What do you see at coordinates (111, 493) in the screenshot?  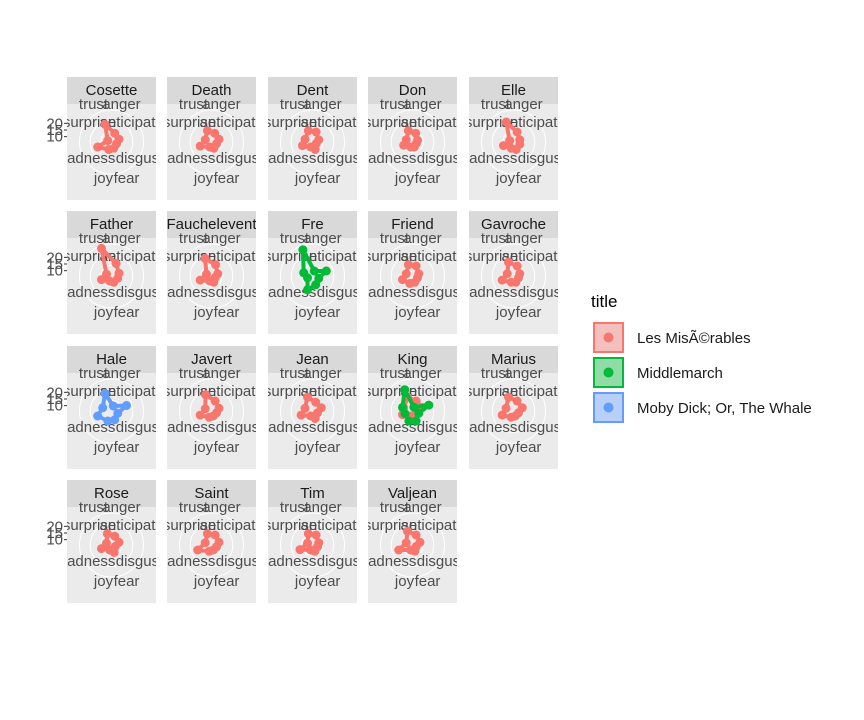 I see `facet-title: Rose` at bounding box center [111, 493].